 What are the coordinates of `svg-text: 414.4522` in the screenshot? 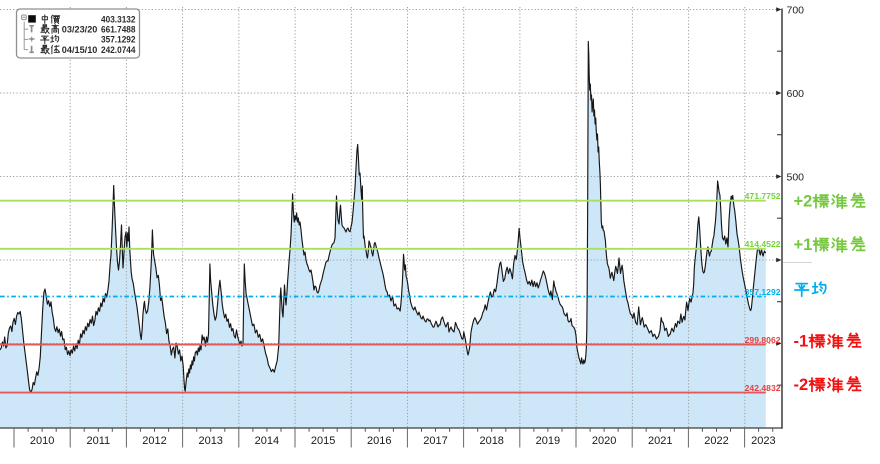 It's located at (763, 244).